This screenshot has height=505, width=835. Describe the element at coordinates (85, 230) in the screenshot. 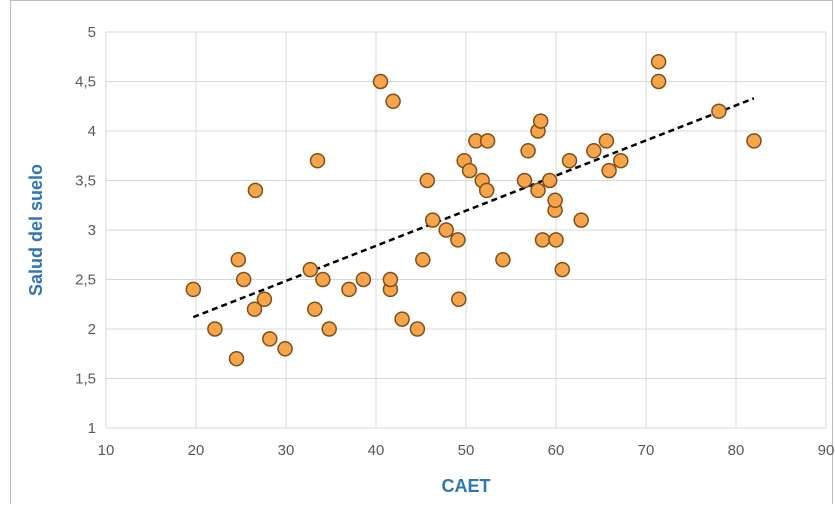

I see `y-tick-labels: 1 1,5 2 2,5 3 3,5 4 4,5 5` at that location.